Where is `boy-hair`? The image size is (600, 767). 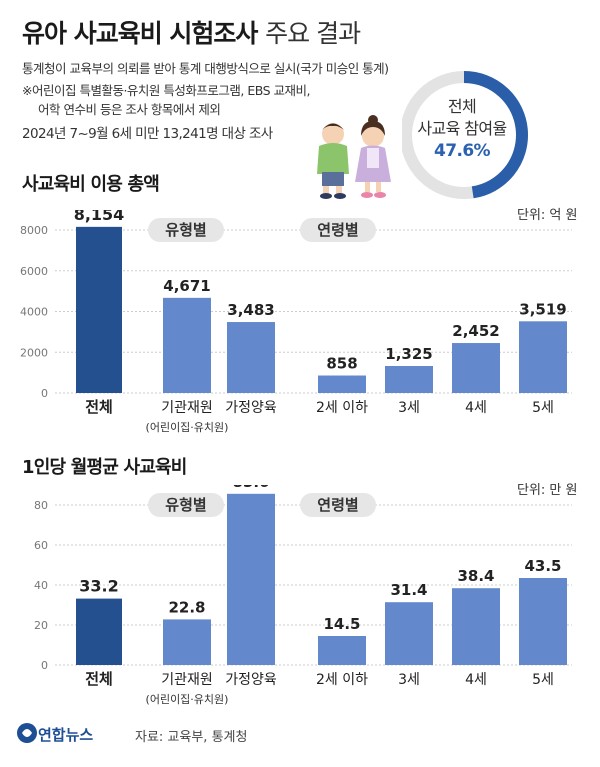
boy-hair is located at coordinates (333, 126).